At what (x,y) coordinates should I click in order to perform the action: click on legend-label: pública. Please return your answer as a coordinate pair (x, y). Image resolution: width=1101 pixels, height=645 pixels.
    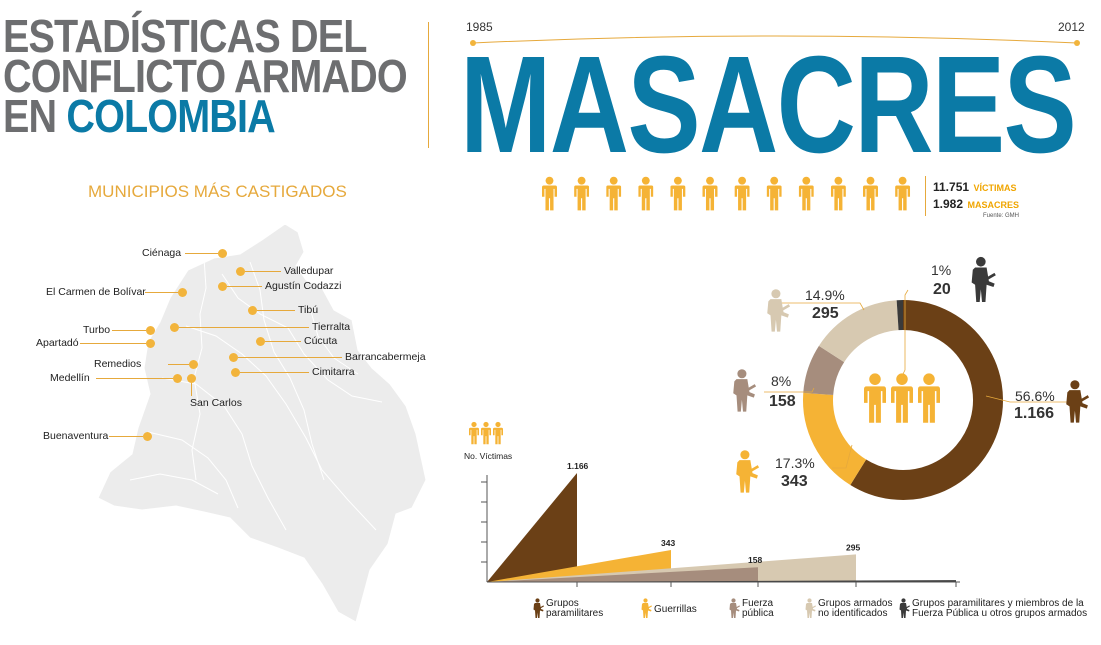
    Looking at the image, I should click on (758, 613).